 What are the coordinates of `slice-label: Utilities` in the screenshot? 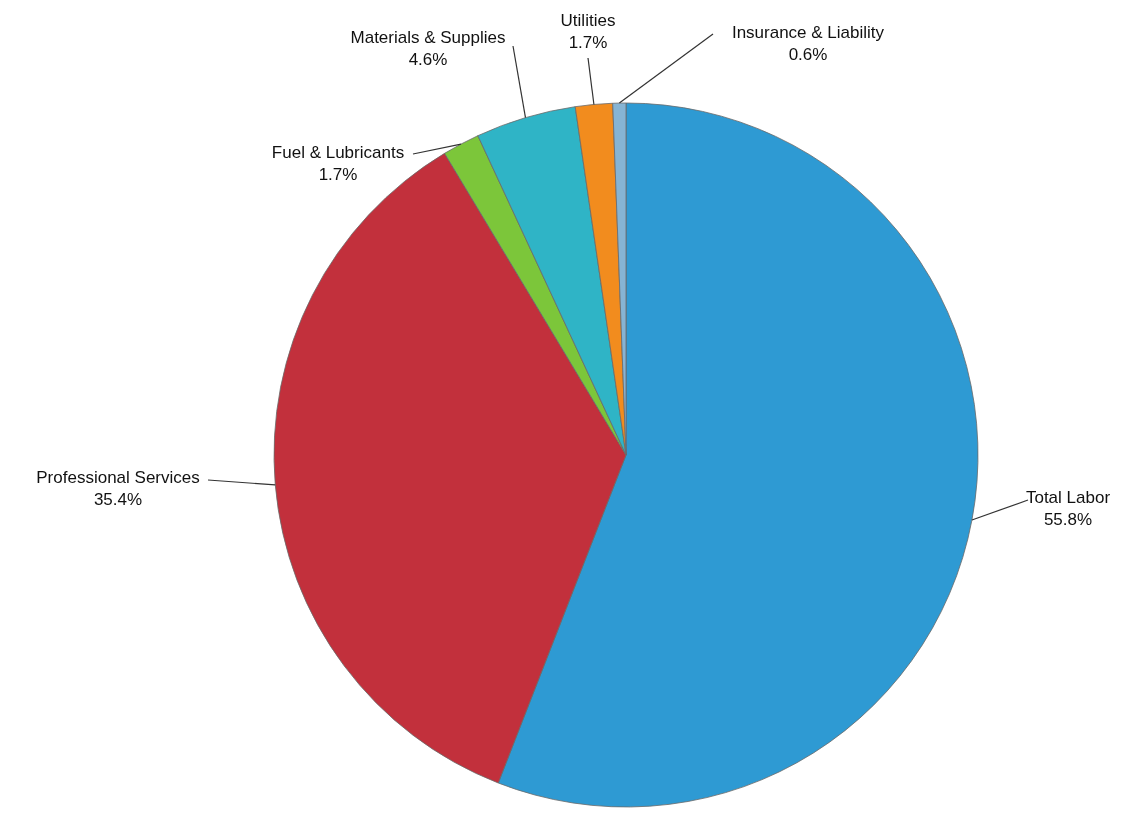 It's located at (588, 20).